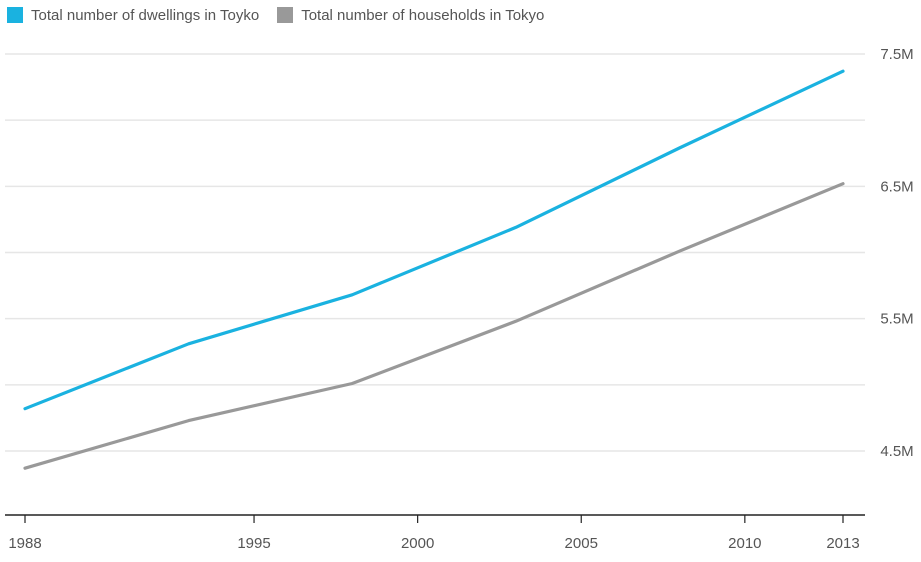 Image resolution: width=921 pixels, height=562 pixels. Describe the element at coordinates (24, 543) in the screenshot. I see `x-tick-label: 1988` at that location.